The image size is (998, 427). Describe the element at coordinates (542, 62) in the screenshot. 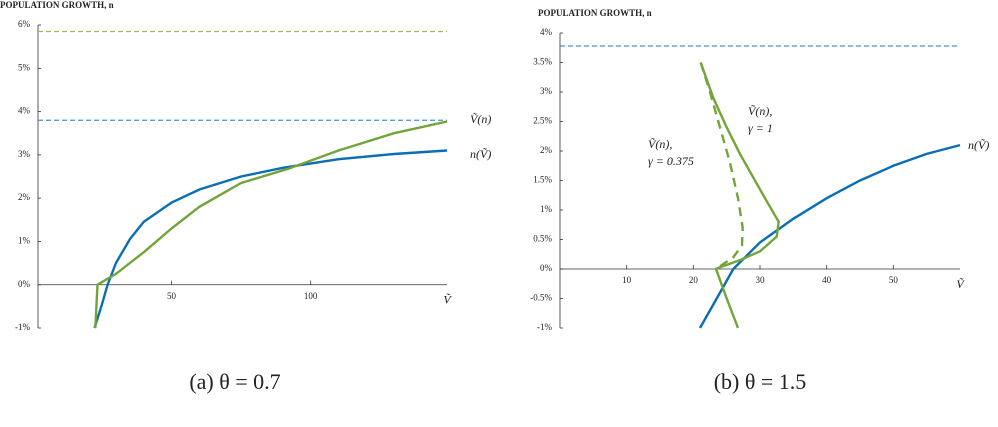

I see `y-tick-label: 3.5%` at that location.